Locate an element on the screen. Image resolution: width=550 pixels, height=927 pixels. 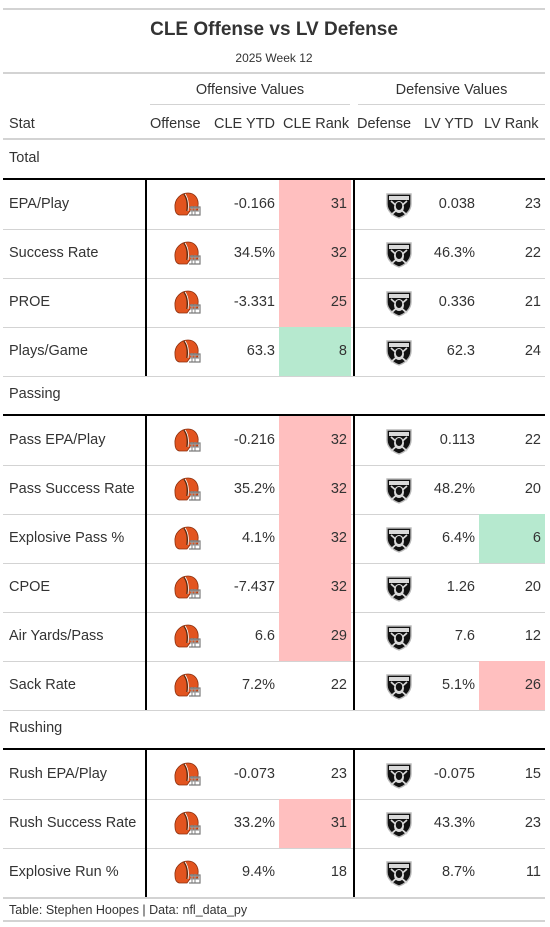
cle-ytd-value: -7.437 is located at coordinates (254, 587).